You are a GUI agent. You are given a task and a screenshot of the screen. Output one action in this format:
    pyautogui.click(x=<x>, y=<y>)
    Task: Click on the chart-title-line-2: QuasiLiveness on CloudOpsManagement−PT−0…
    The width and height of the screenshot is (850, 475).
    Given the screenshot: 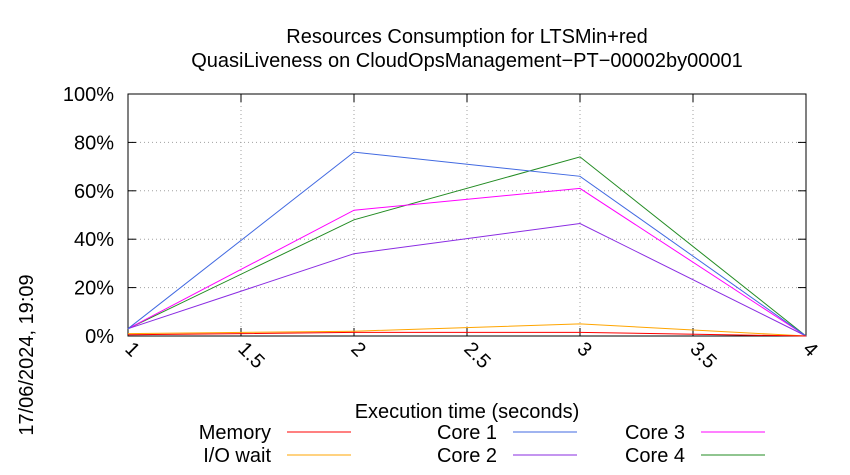 What is the action you would take?
    pyautogui.click(x=466, y=61)
    